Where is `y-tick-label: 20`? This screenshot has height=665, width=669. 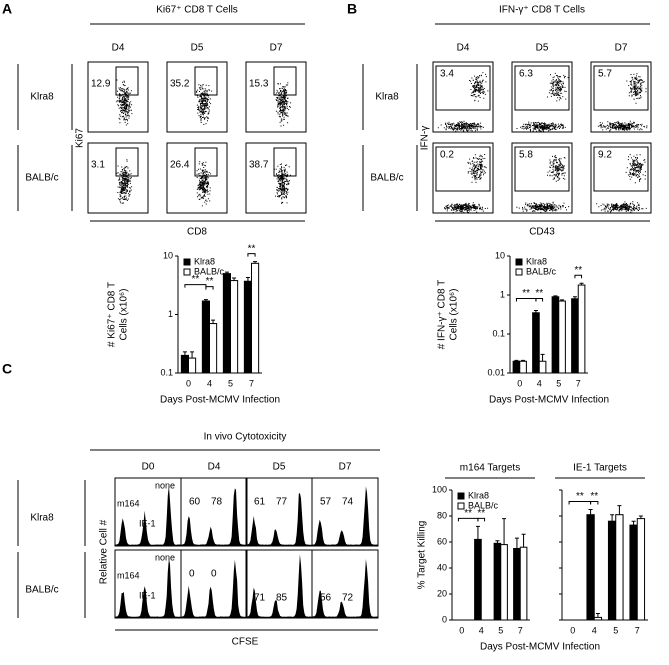 y-tick-label: 20 is located at coordinates (442, 593).